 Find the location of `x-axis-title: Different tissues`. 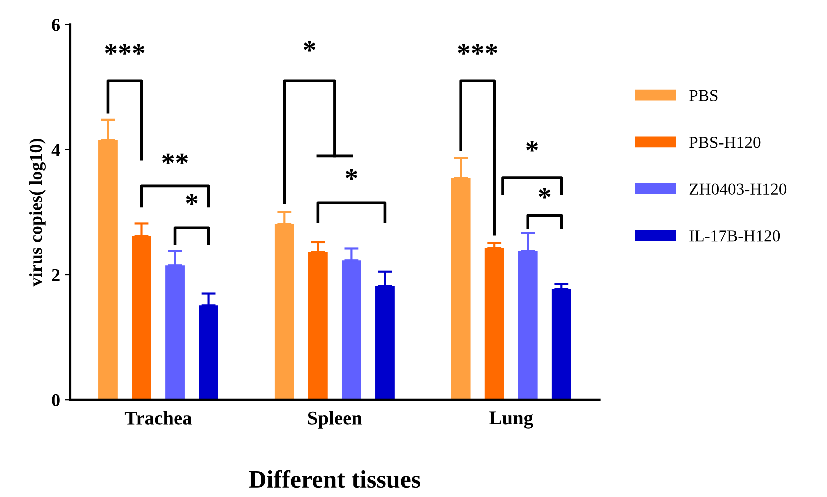

x-axis-title: Different tissues is located at coordinates (335, 479).